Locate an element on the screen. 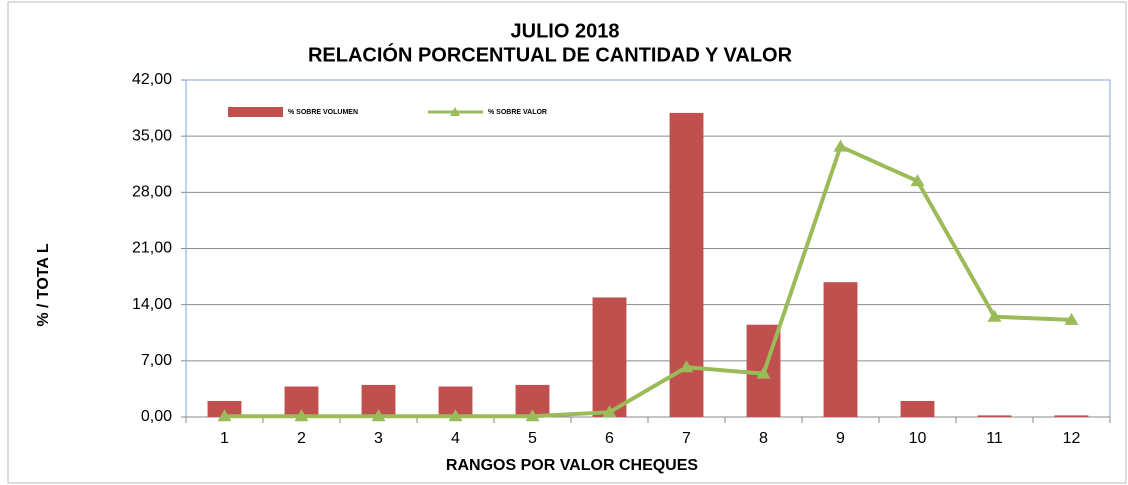 Image resolution: width=1128 pixels, height=485 pixels. chart-subtitle: RELACIÓN PORCENTUAL DE CANTIDAD Y VALOR is located at coordinates (550, 54).